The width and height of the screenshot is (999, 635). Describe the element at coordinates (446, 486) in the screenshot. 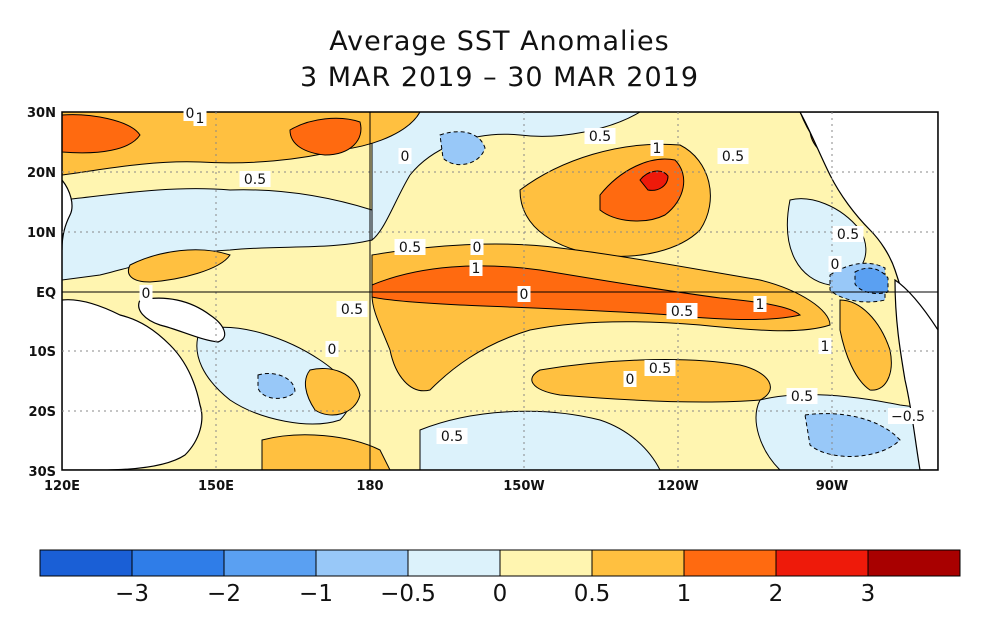

I see `longitude-axis: 120E 150E 180 150W 120W 90W` at that location.